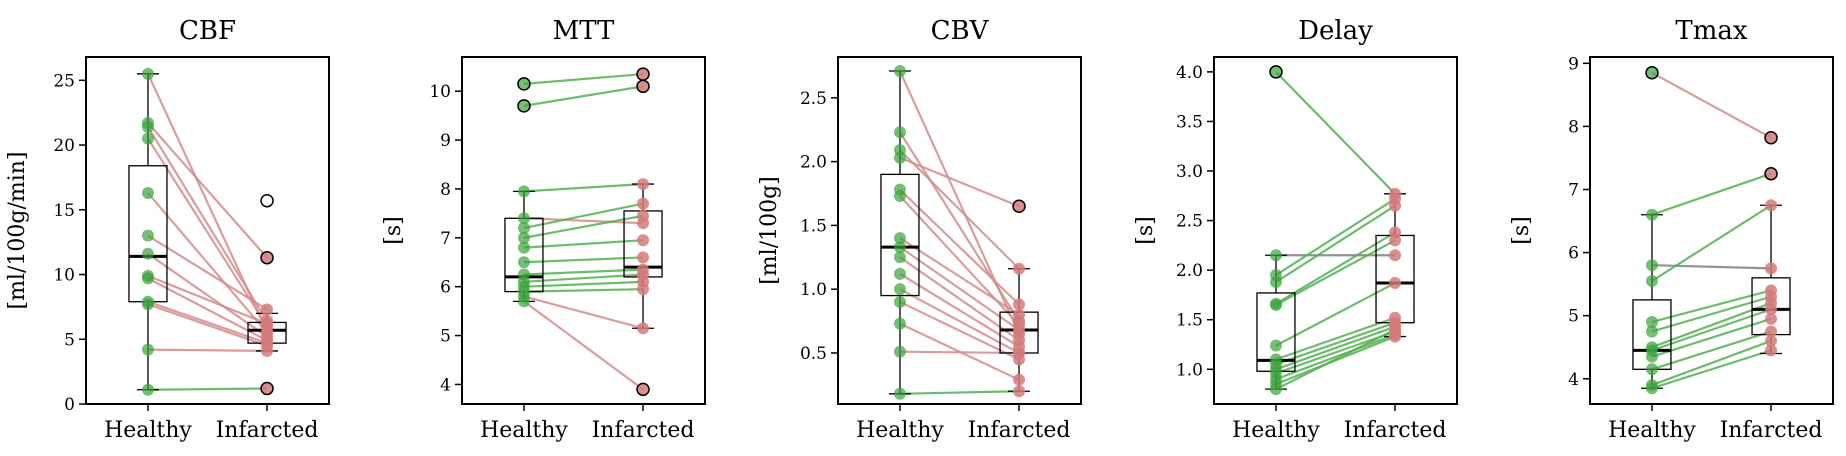  What do you see at coordinates (960, 31) in the screenshot?
I see `panel-title: CBV` at bounding box center [960, 31].